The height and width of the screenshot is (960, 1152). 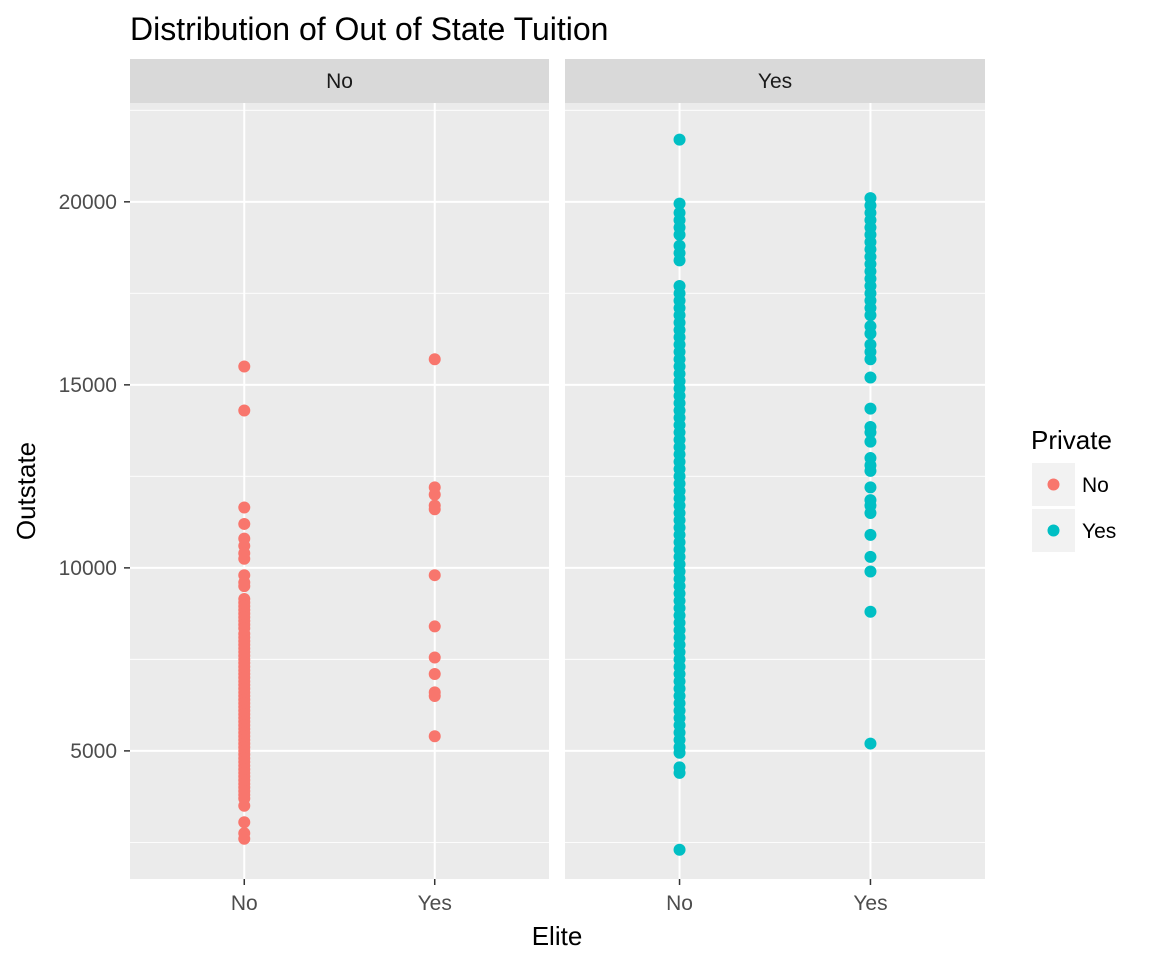 I want to click on facet-strip-yes, so click(x=775, y=81).